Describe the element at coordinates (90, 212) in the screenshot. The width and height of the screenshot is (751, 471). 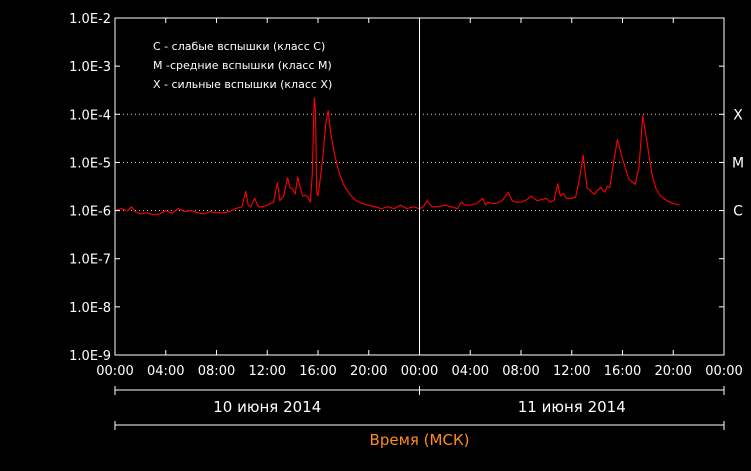
I see `y-tick-label: 1.0E-6` at that location.